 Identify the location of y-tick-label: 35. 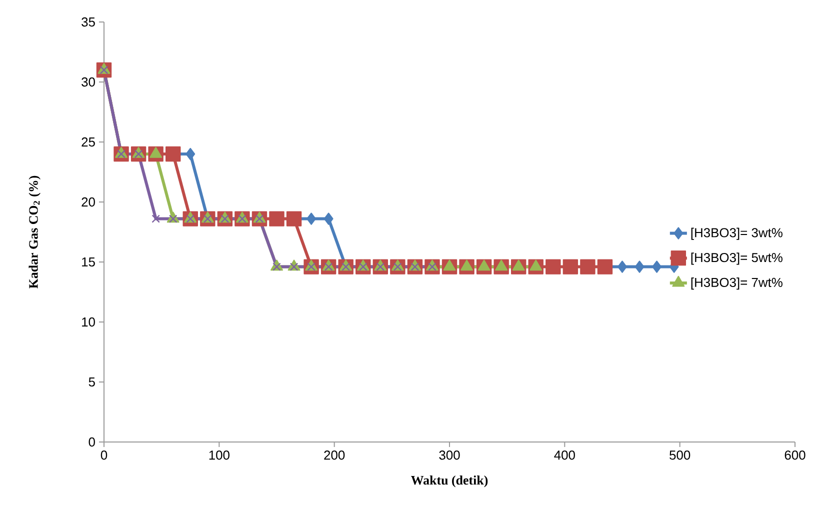
(88, 22).